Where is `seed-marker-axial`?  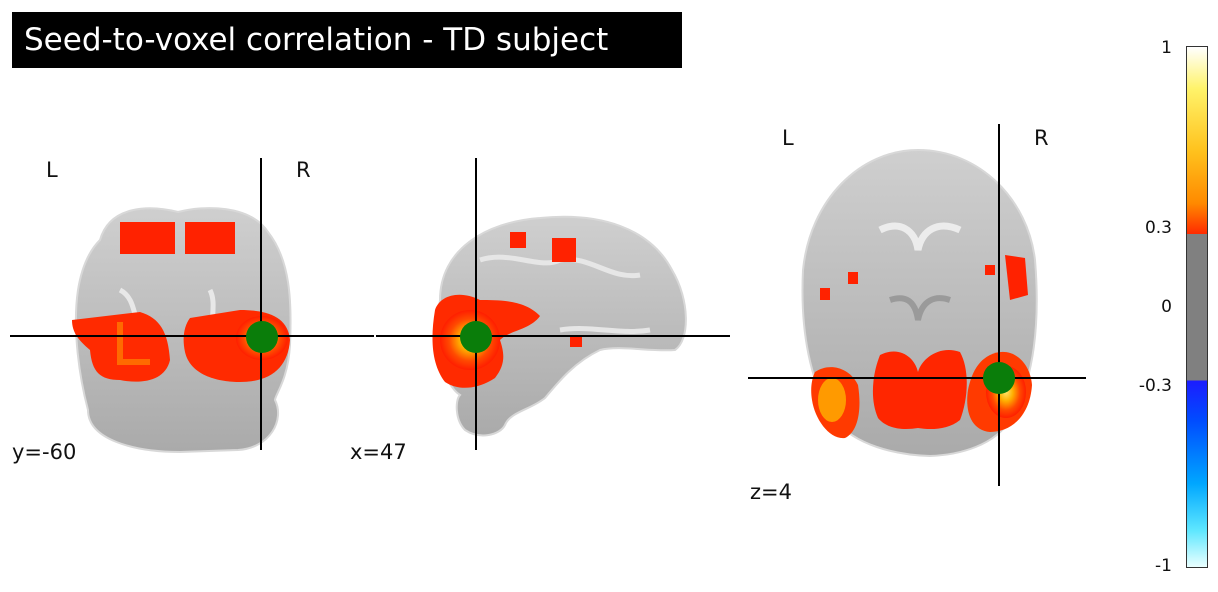 seed-marker-axial is located at coordinates (999, 378).